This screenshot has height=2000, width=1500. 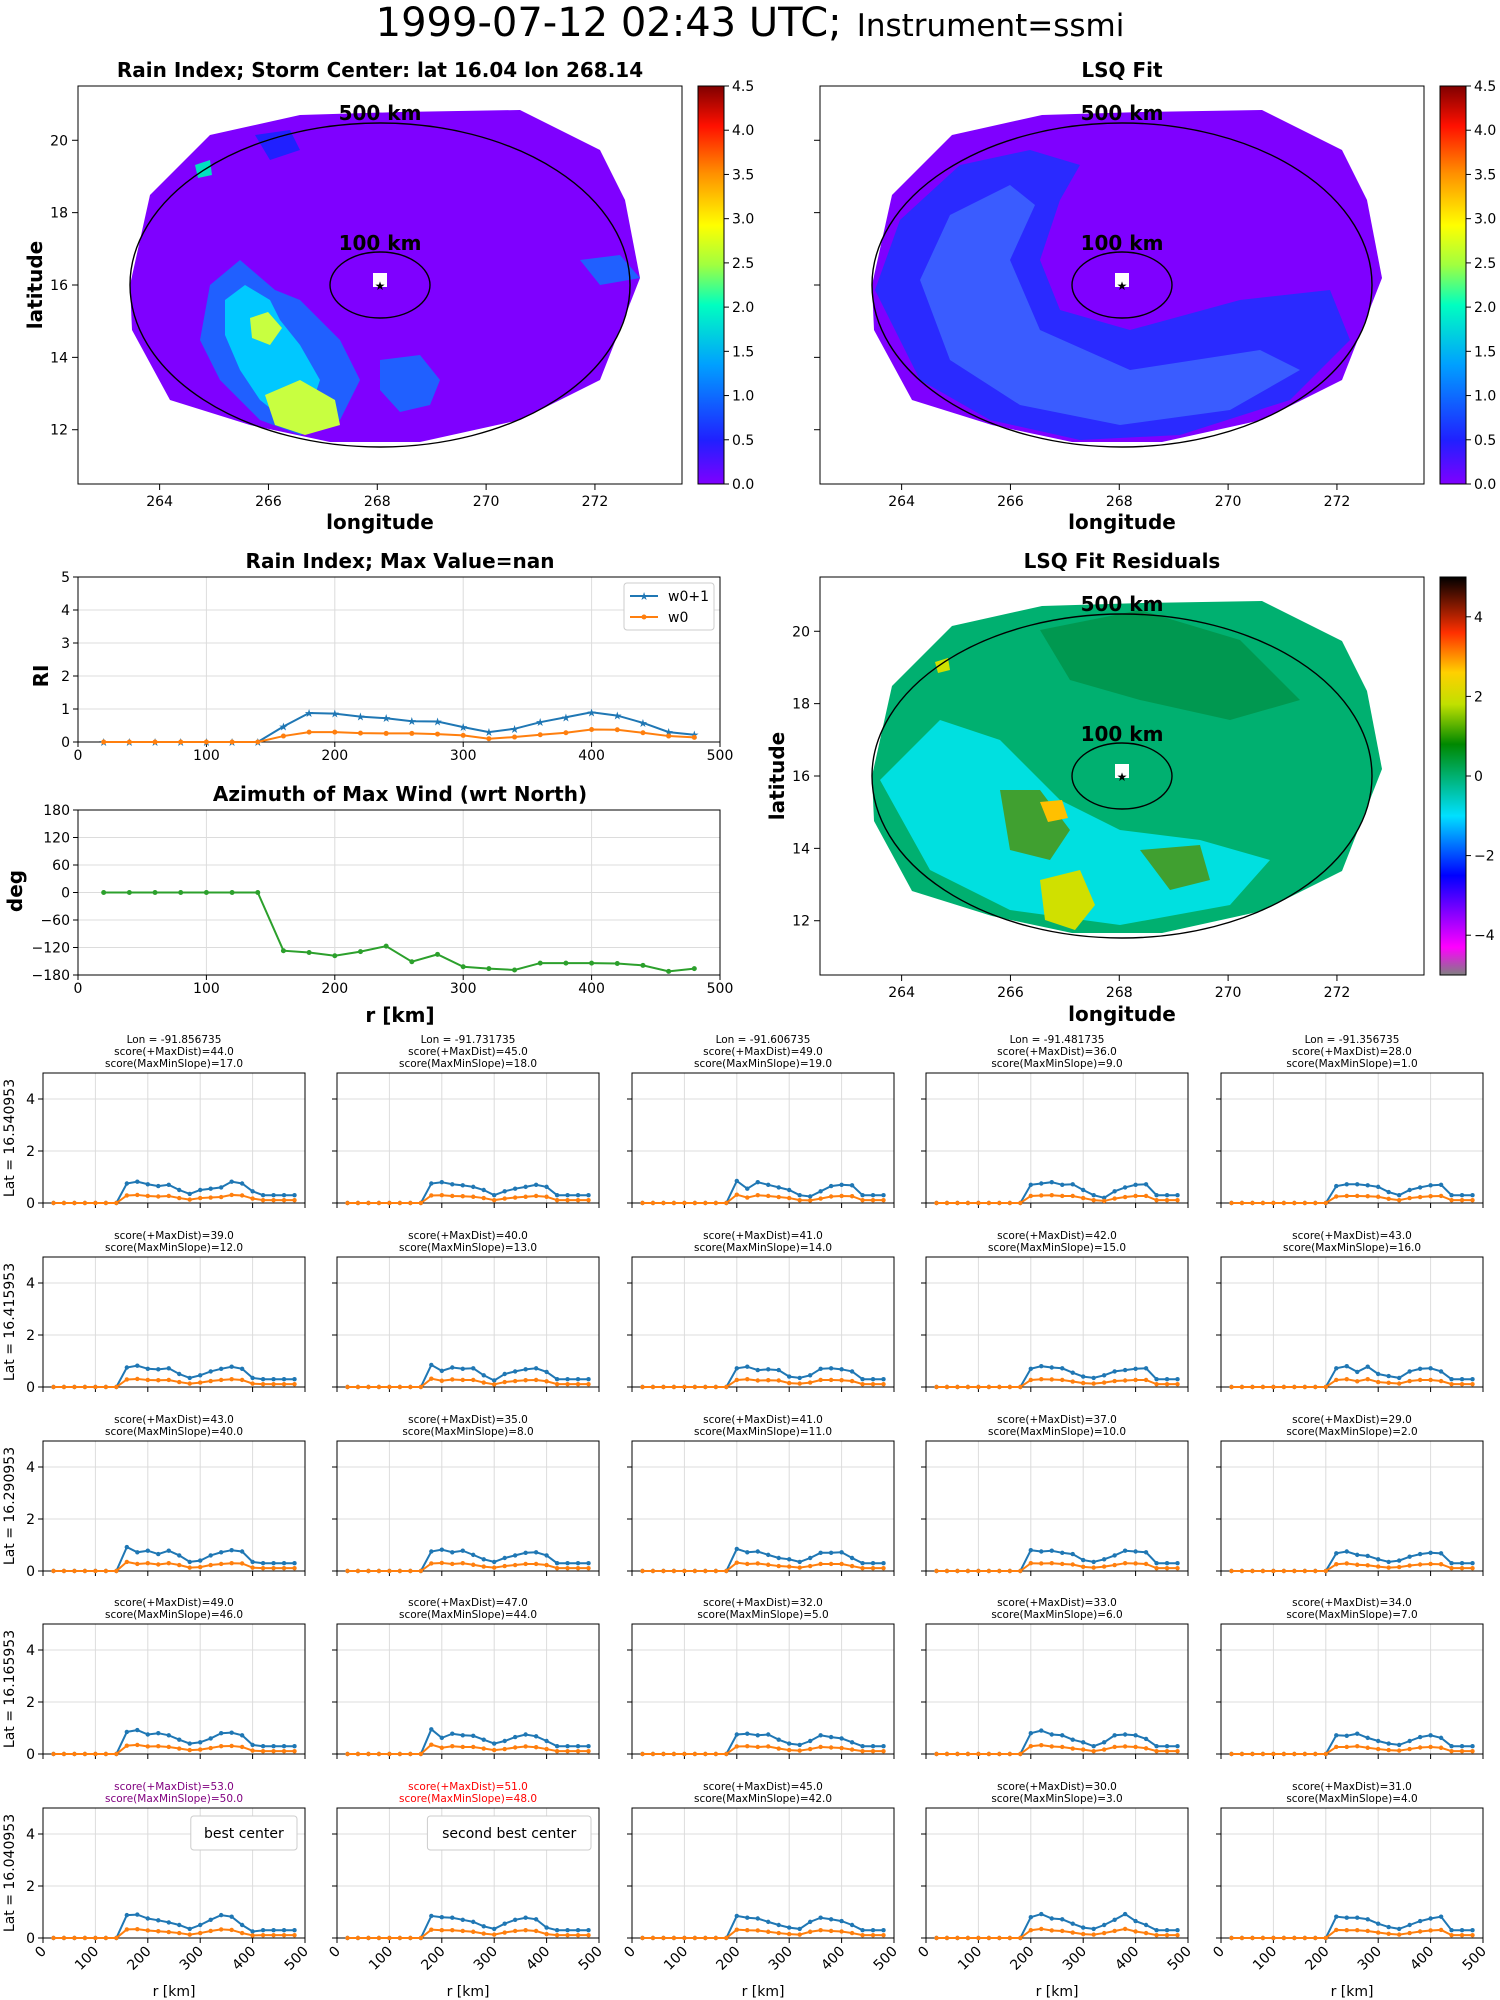 What do you see at coordinates (1475, 1959) in the screenshot?
I see `xtick-label: 500` at bounding box center [1475, 1959].